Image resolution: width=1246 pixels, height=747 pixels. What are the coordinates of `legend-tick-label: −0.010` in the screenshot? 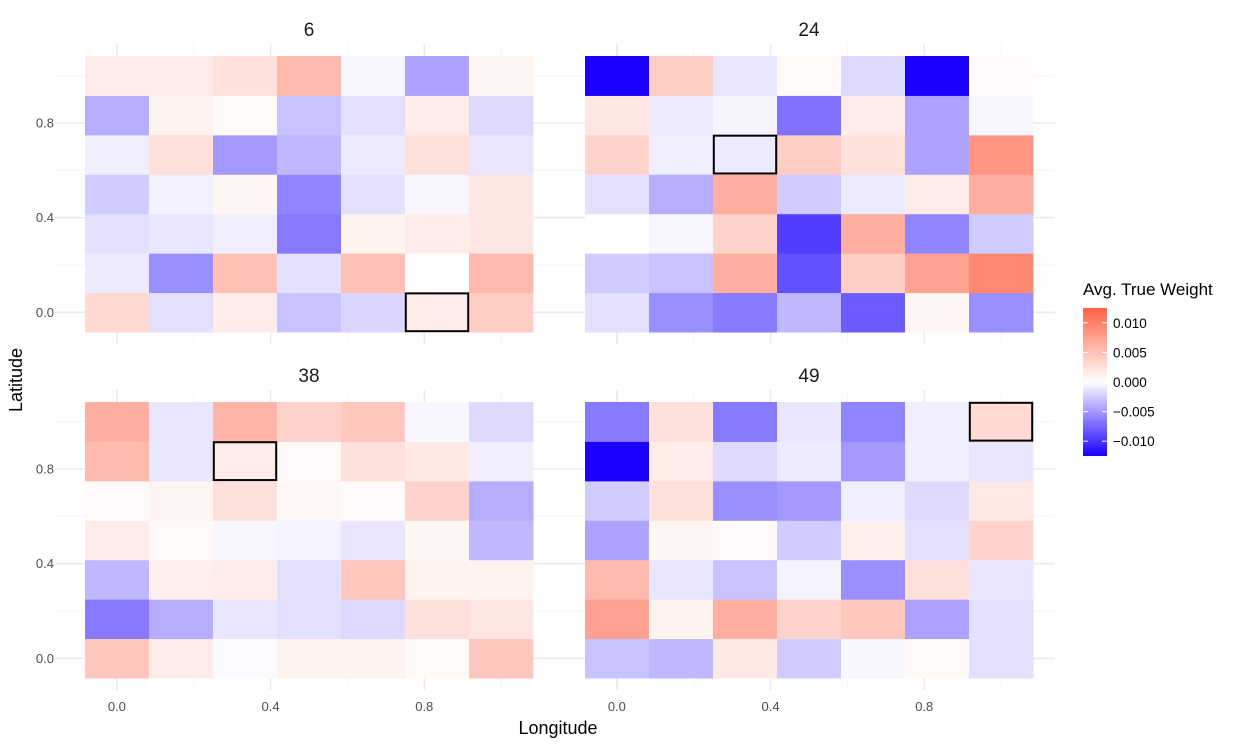 It's located at (1134, 441).